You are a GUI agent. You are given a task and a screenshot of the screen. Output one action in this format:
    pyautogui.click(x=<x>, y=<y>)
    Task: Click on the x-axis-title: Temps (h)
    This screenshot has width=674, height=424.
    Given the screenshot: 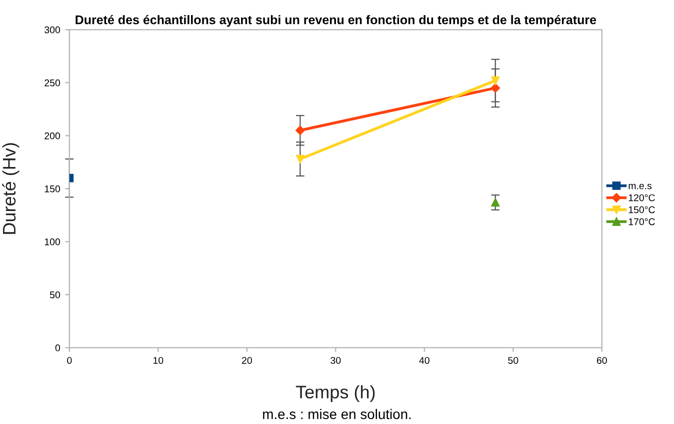 What is the action you would take?
    pyautogui.click(x=335, y=393)
    